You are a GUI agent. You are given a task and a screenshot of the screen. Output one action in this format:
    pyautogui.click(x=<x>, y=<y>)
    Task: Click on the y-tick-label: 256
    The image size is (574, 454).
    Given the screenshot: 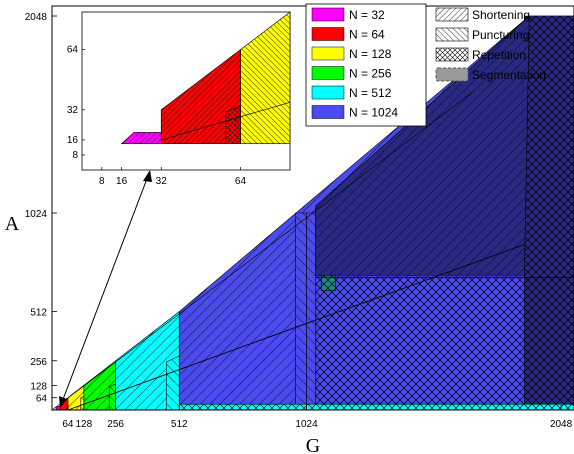 What is the action you would take?
    pyautogui.click(x=38, y=362)
    